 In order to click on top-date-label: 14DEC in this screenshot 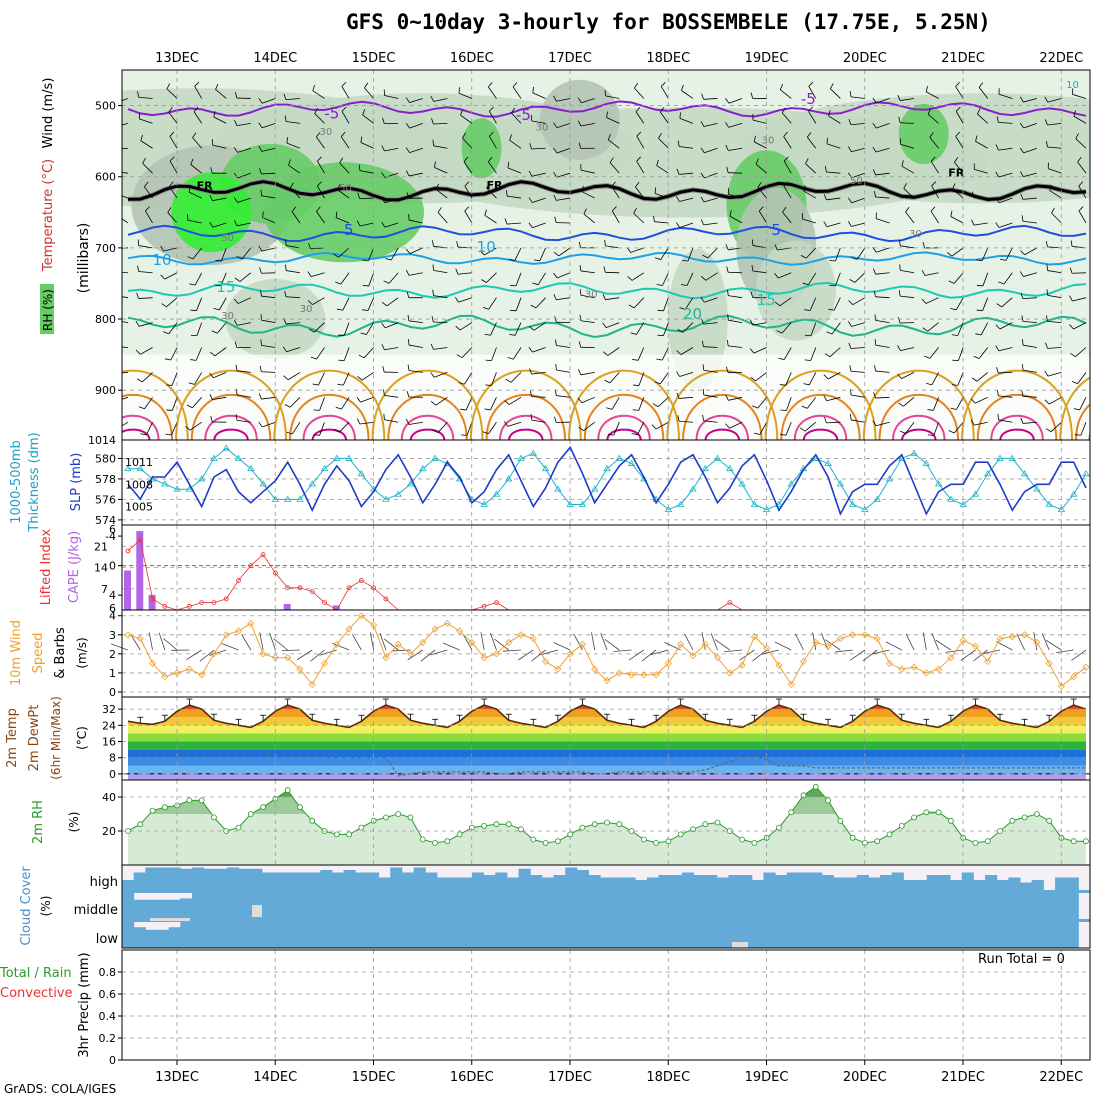, I will do `click(275, 58)`.